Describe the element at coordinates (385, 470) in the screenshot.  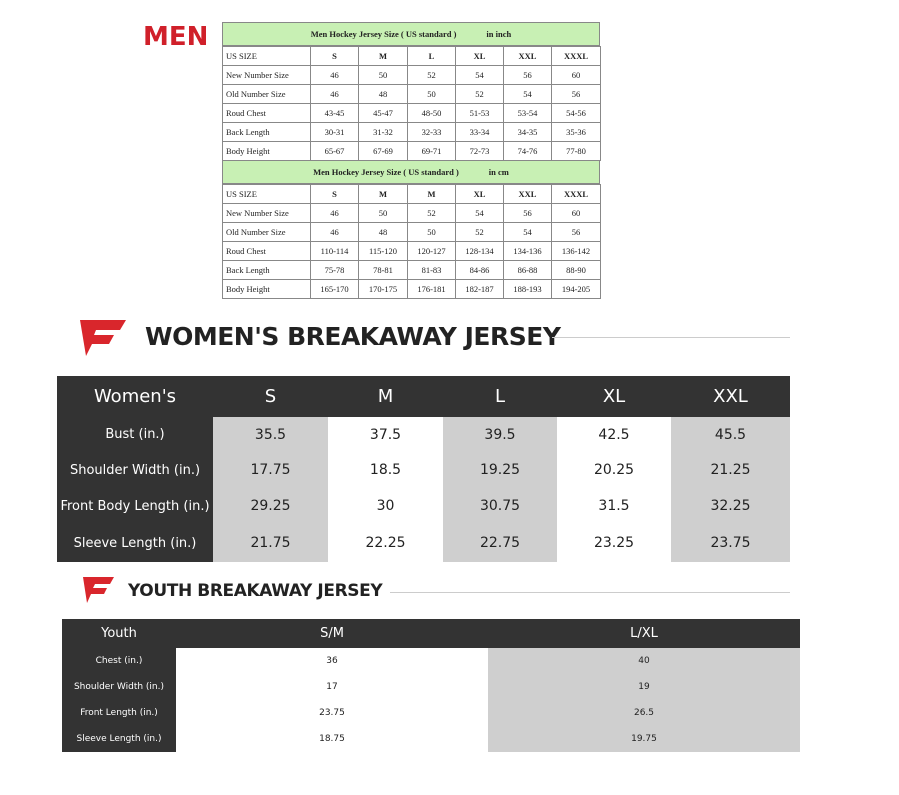
I see `table-cell: 18.5` at that location.